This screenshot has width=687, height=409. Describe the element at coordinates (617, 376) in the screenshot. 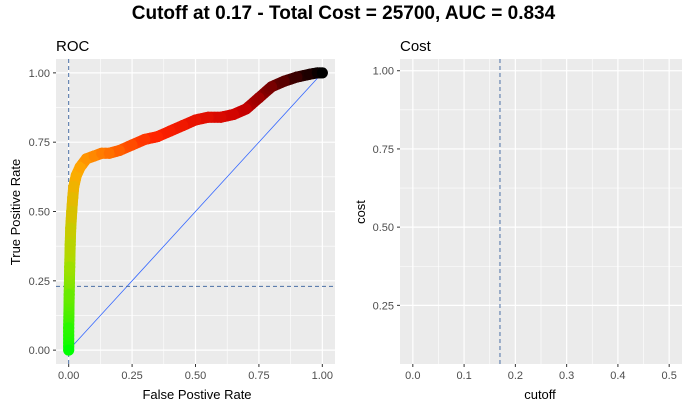

I see `x-tick-label: 0.4` at that location.